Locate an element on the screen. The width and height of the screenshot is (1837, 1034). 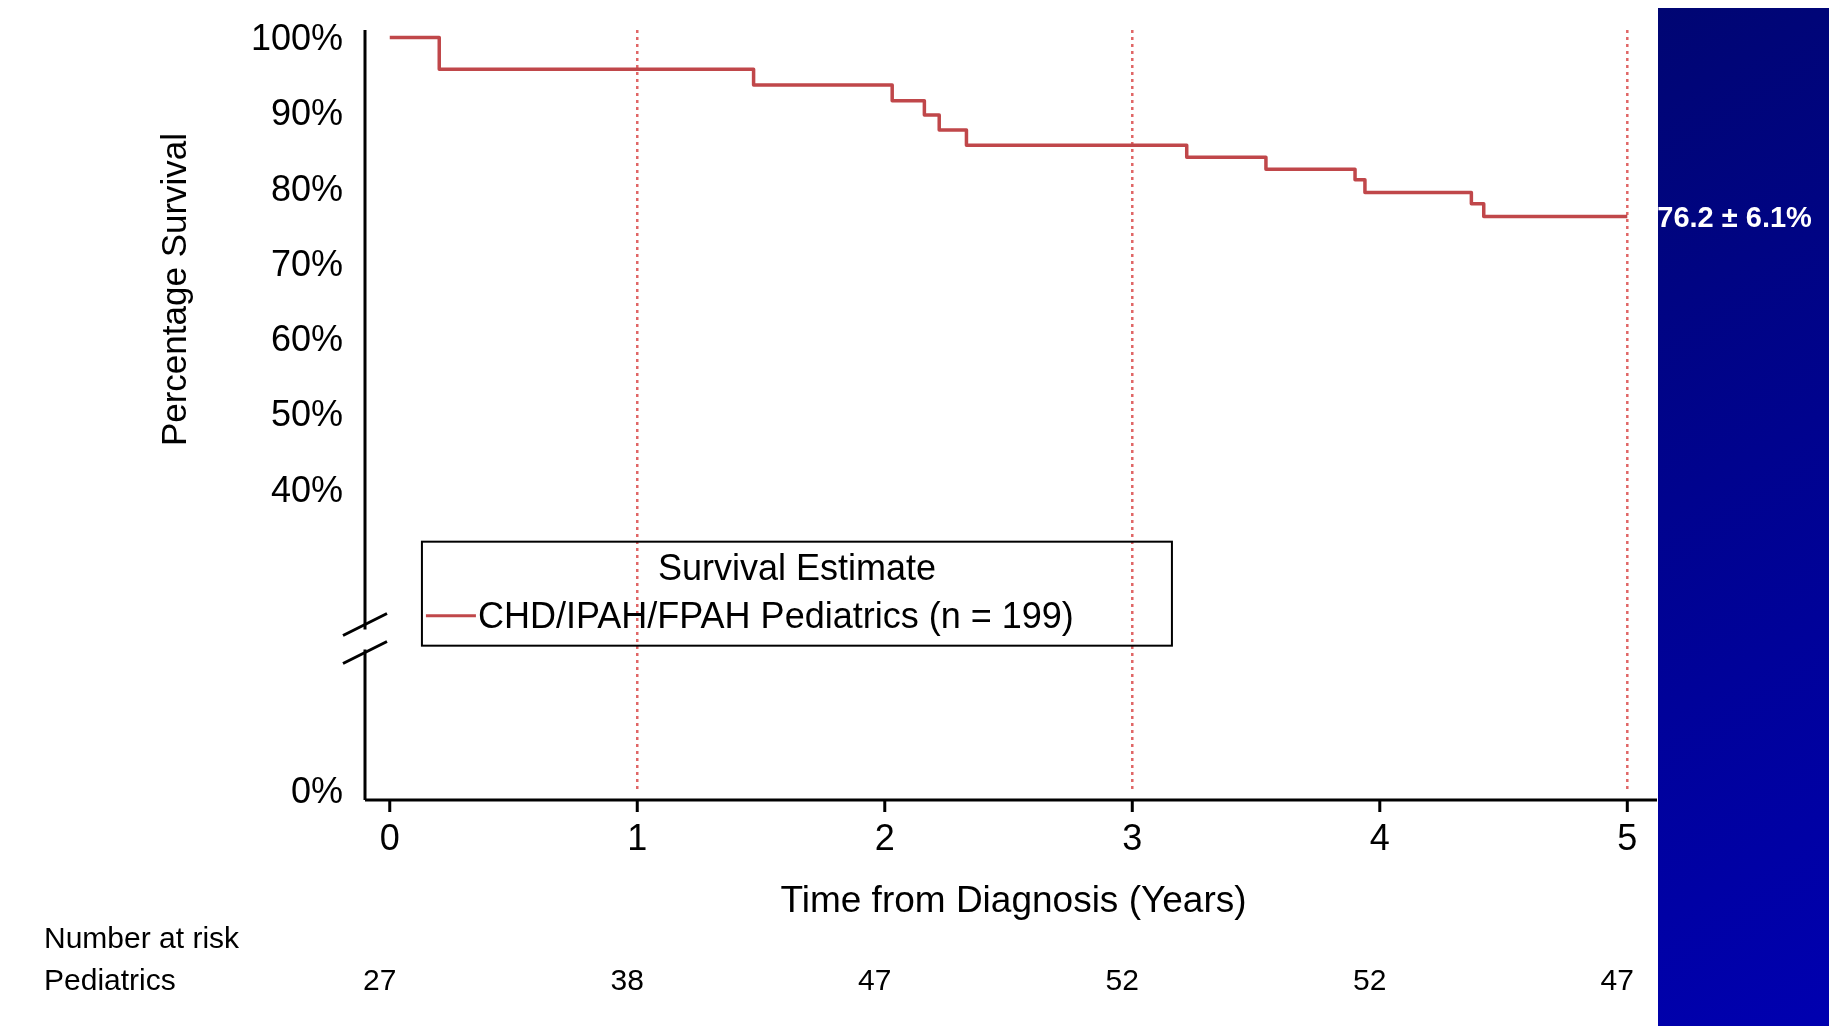
x-tick-label: 3 is located at coordinates (1132, 837).